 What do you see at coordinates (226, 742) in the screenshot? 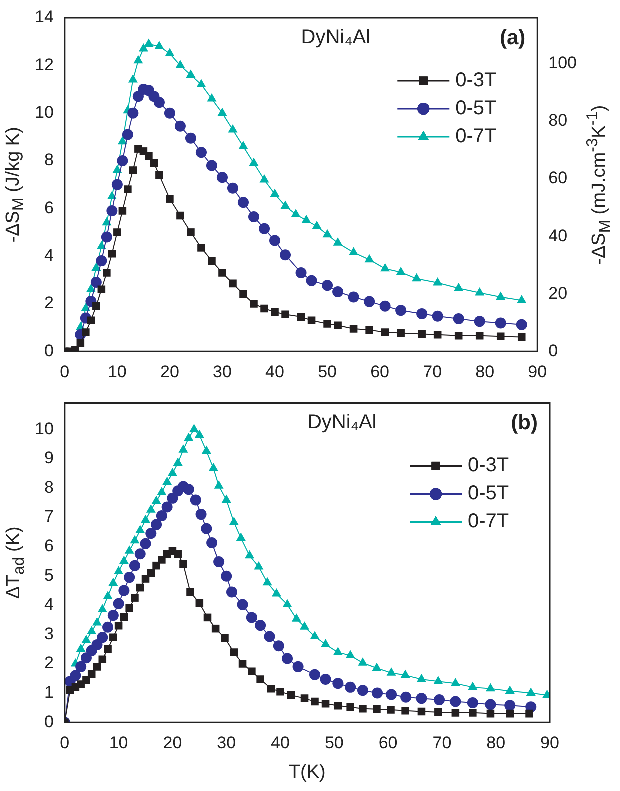
I see `x-tick-label: 30` at bounding box center [226, 742].